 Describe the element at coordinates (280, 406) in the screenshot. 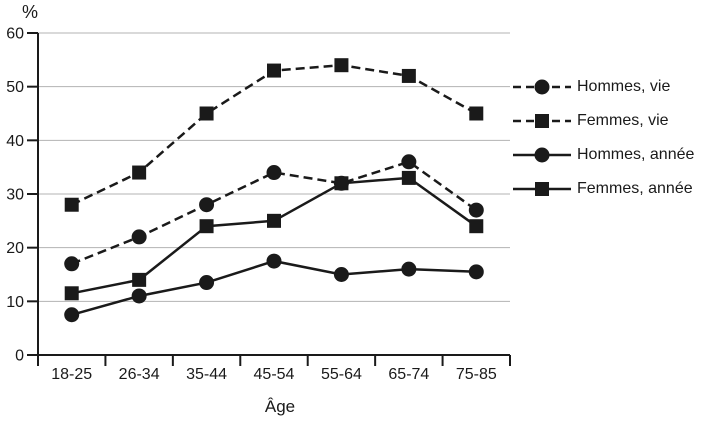

I see `x-axis-title: Âge` at that location.